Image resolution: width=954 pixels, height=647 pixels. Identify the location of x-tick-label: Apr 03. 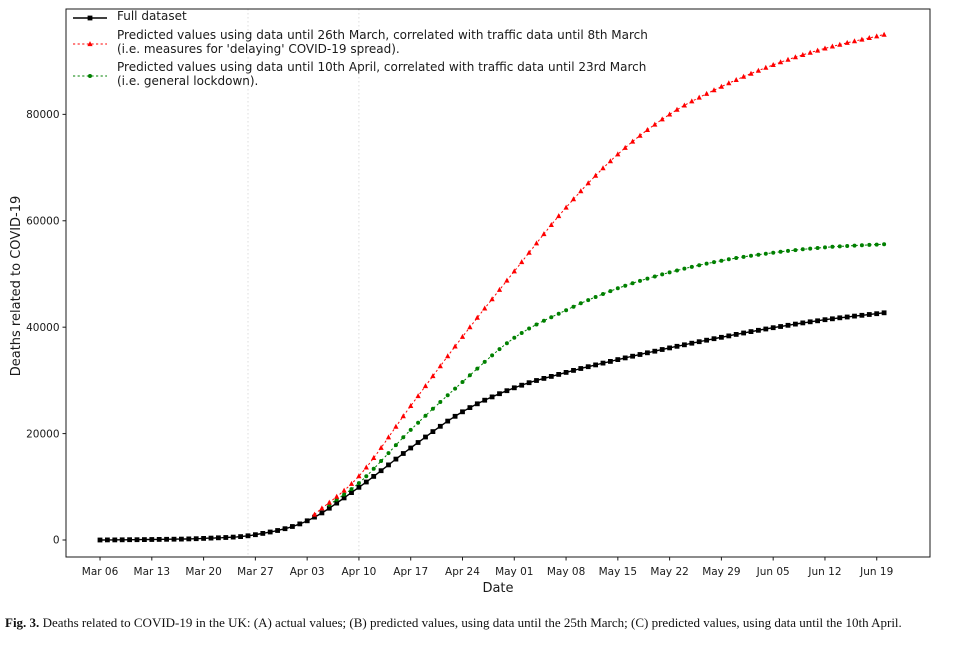
(307, 572).